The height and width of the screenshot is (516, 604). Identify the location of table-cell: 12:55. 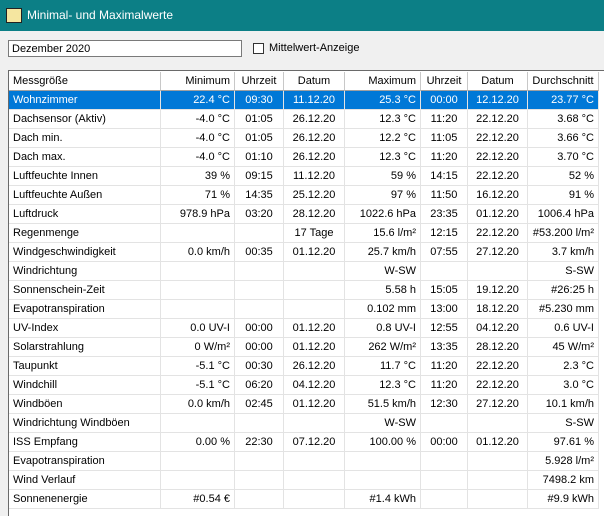
(444, 328).